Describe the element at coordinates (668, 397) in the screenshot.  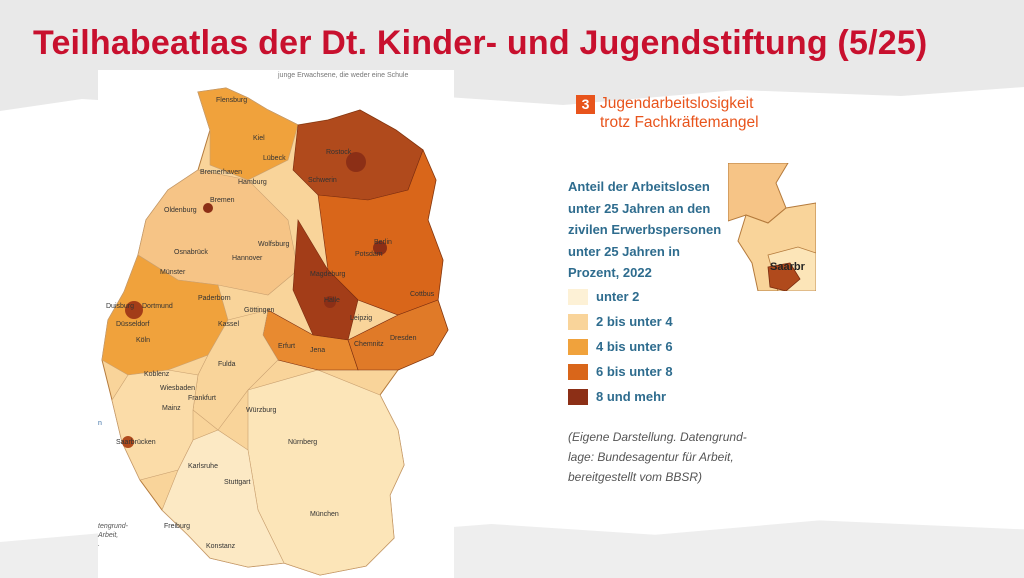
I see `legend-item: 8 und mehr` at that location.